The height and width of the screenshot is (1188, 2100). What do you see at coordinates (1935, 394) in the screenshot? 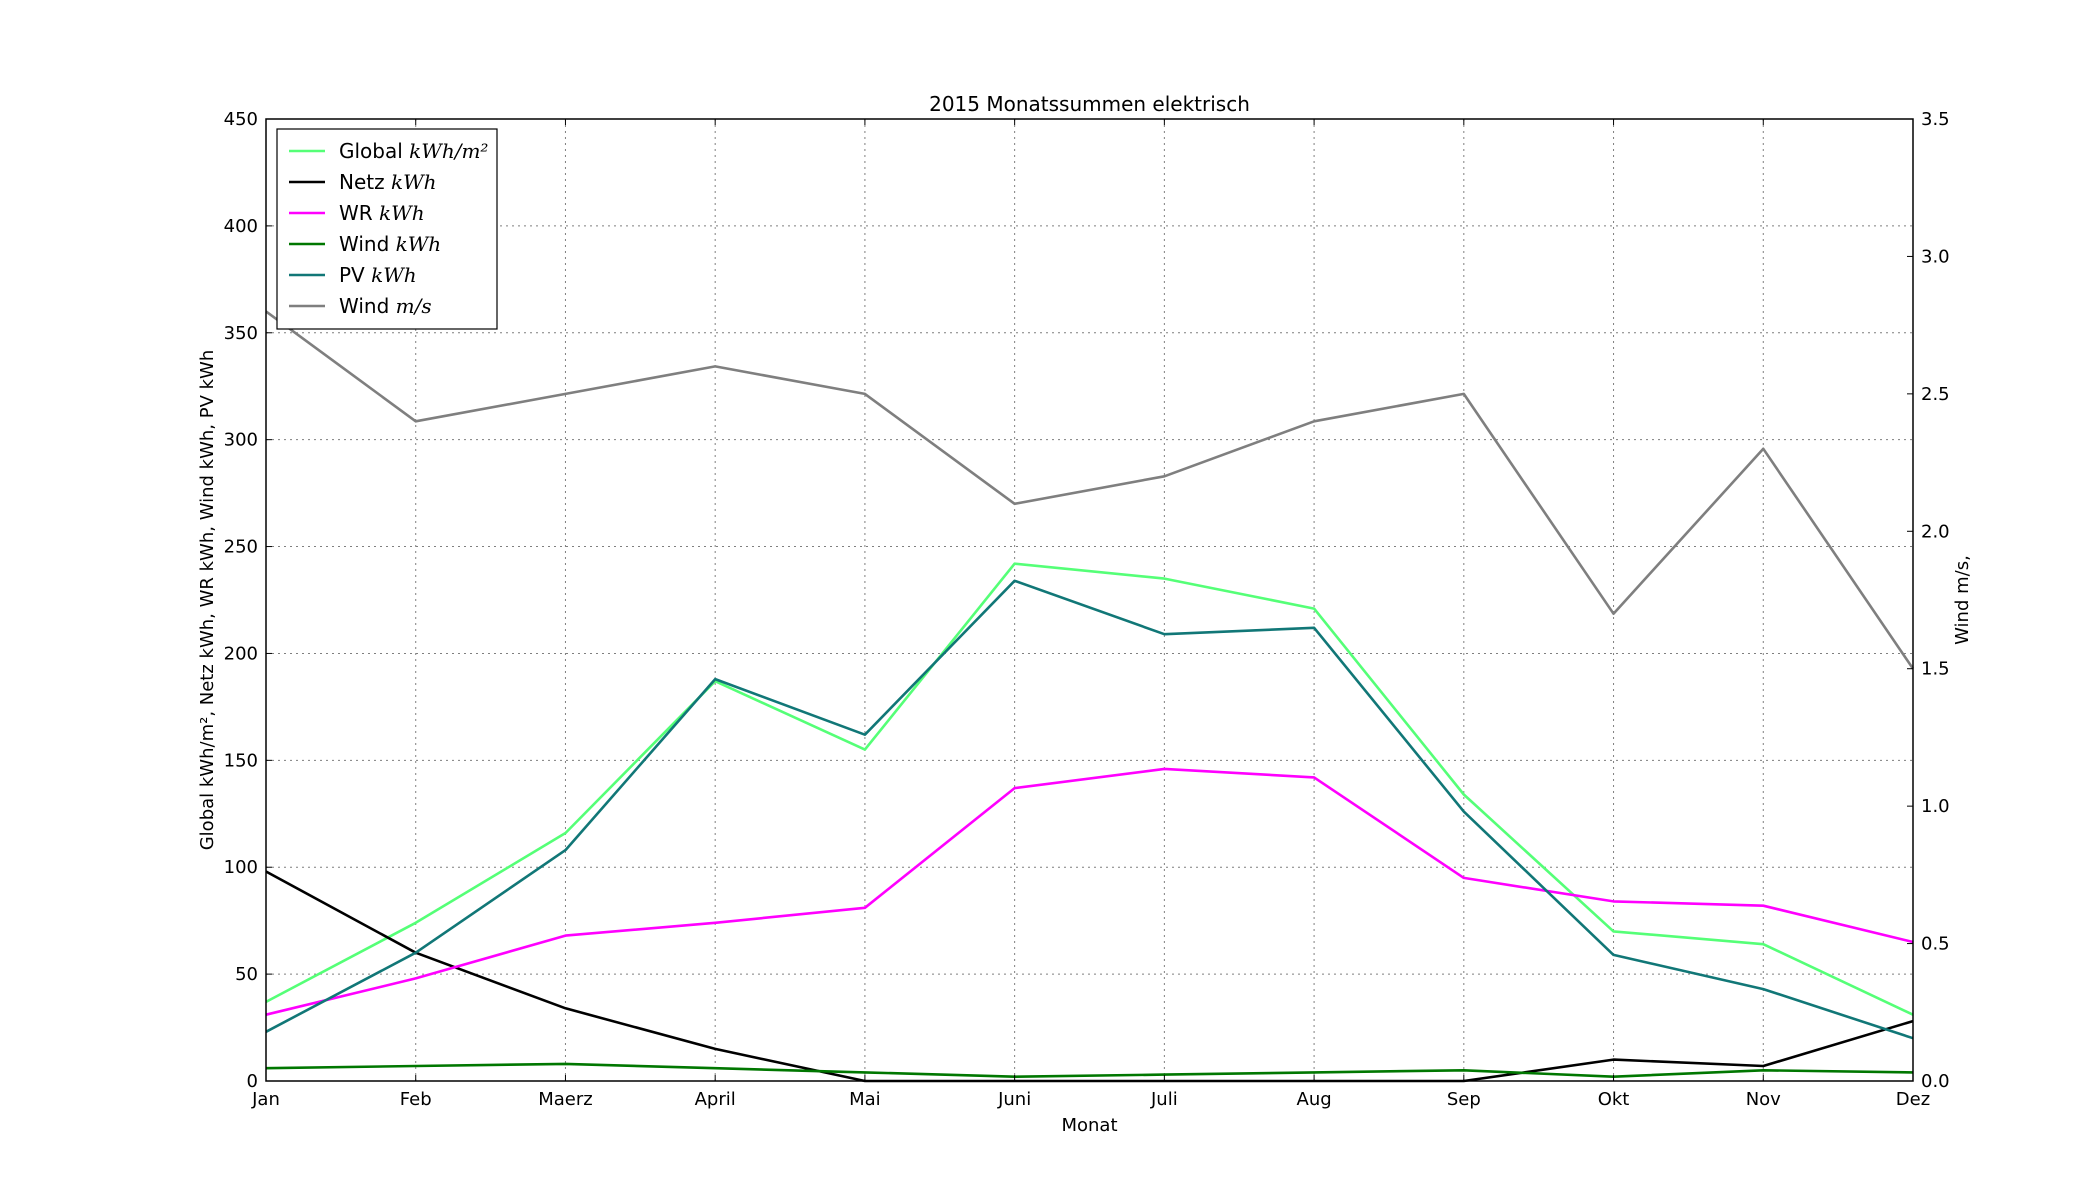
I see `y2-tick-label: 2.5` at bounding box center [1935, 394].